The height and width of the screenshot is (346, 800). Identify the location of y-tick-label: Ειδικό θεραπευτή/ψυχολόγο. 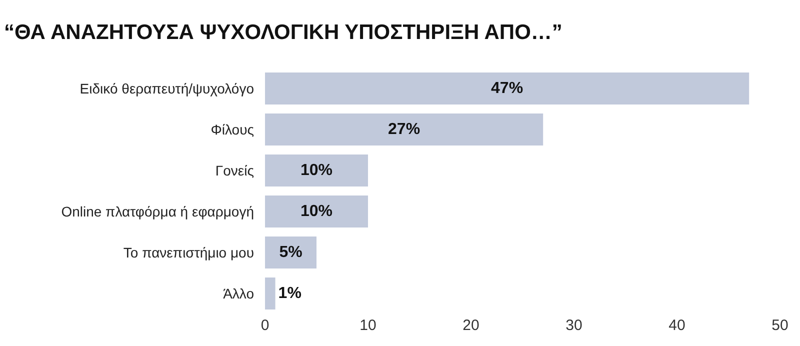
(167, 88).